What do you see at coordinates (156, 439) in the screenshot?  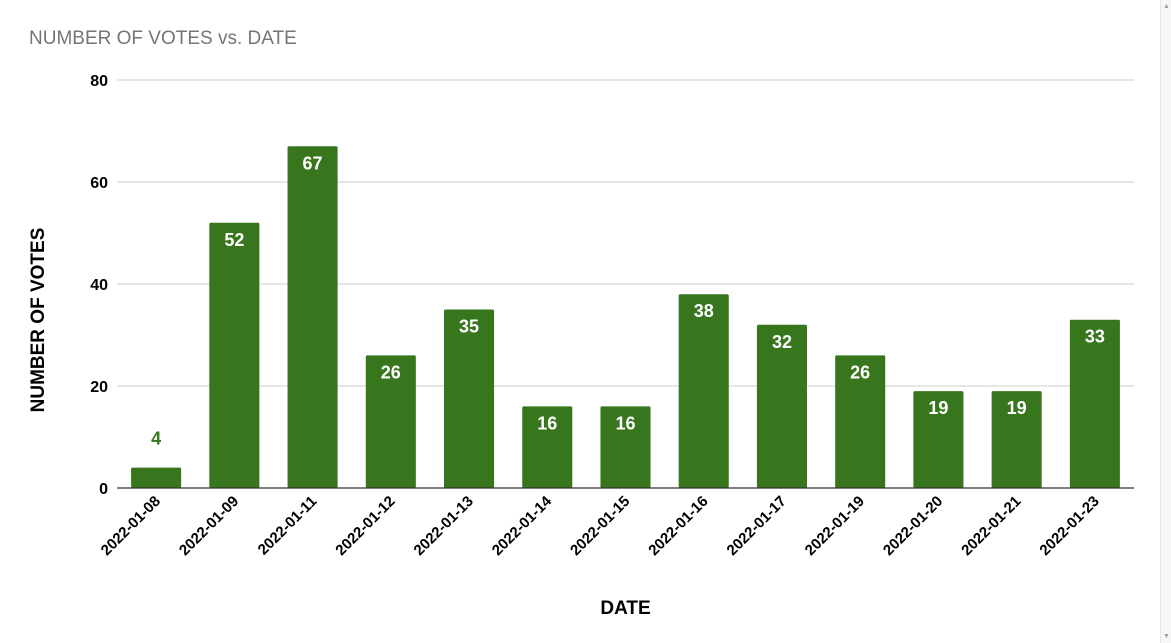 I see `data-label: 4` at bounding box center [156, 439].